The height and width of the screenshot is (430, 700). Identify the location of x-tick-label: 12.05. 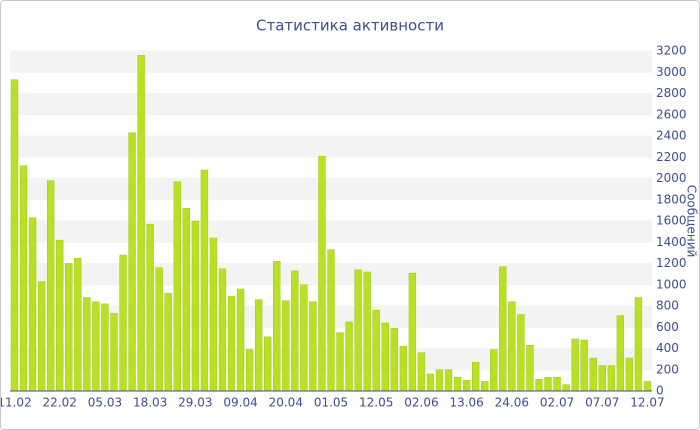
(376, 403).